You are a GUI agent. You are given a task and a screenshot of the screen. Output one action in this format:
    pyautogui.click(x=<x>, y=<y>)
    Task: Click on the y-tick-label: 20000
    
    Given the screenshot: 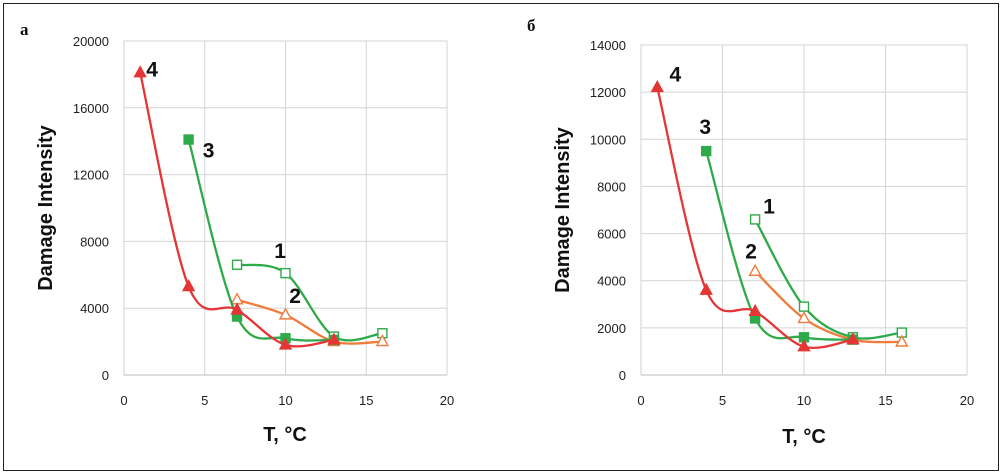 What is the action you would take?
    pyautogui.click(x=91, y=41)
    